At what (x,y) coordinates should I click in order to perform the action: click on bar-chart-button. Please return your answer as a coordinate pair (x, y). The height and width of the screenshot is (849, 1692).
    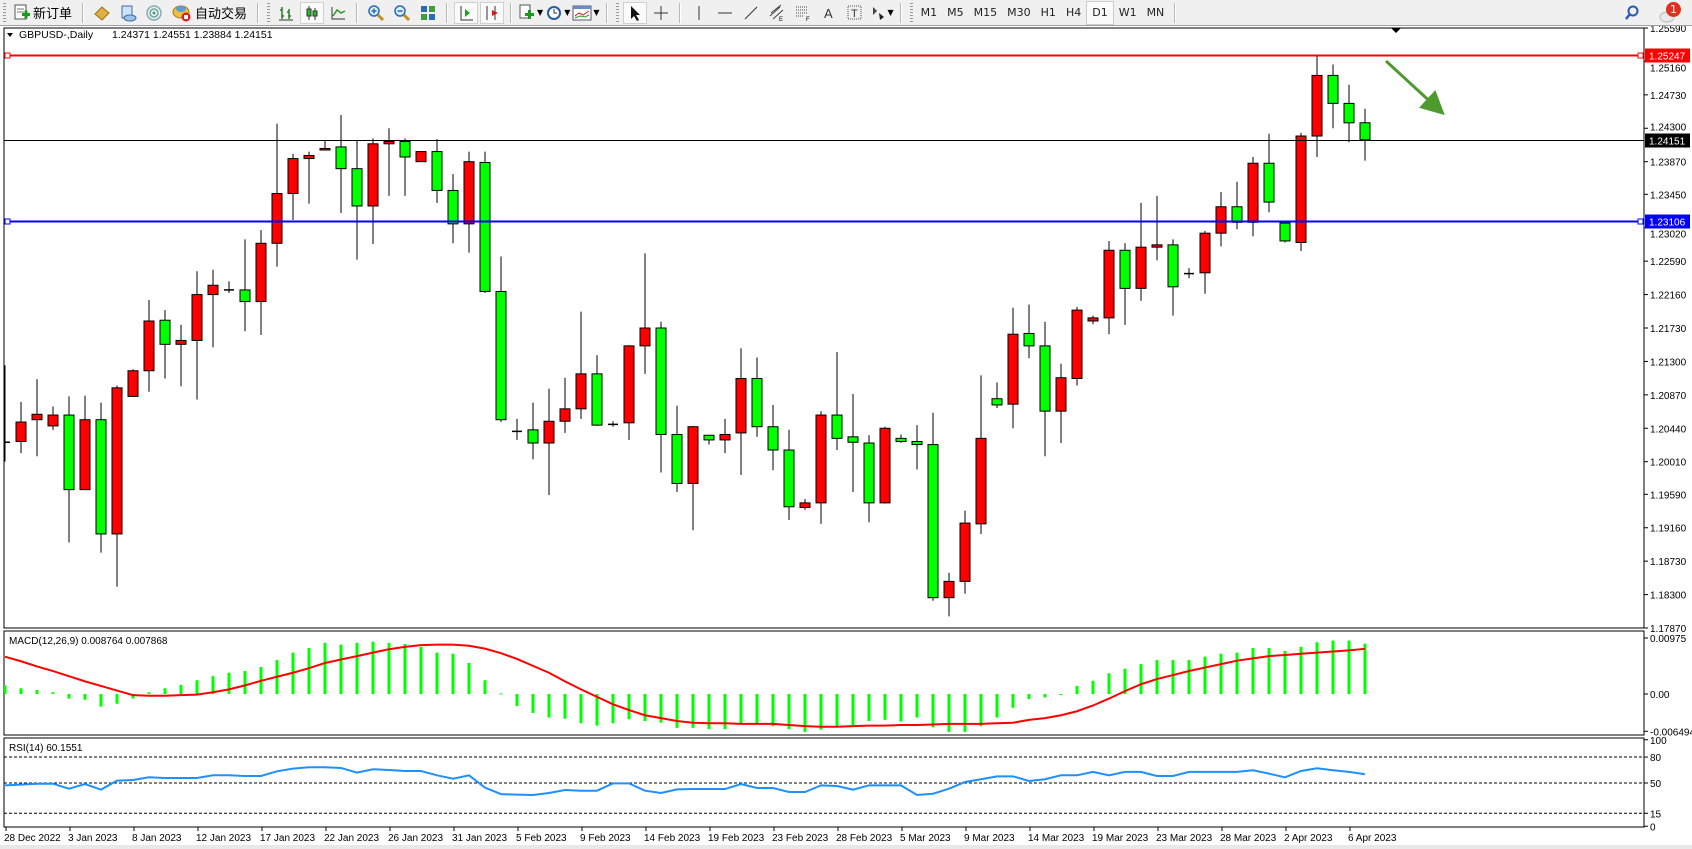
    Looking at the image, I should click on (286, 13).